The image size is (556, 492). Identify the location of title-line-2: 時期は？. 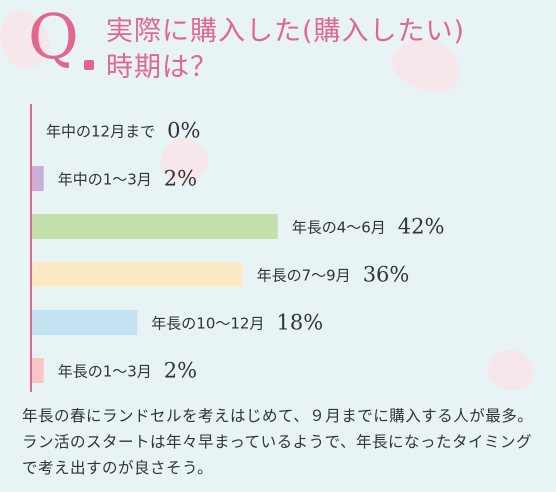
(162, 67).